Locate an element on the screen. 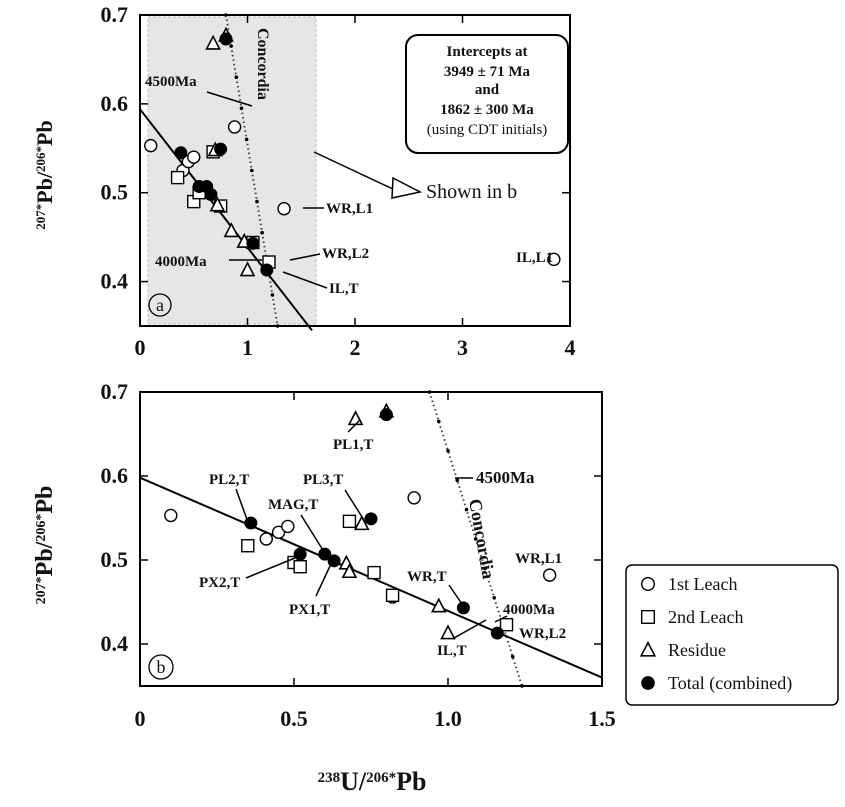 The width and height of the screenshot is (845, 807). shown-in-b-arrow is located at coordinates (368, 175).